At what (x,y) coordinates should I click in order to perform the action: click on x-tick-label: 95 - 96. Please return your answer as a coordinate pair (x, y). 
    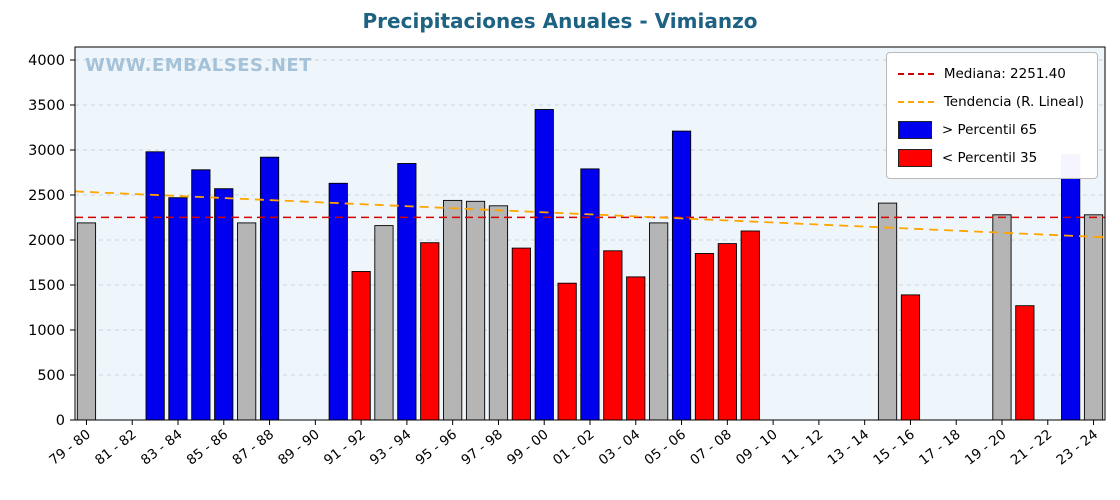
    Looking at the image, I should click on (437, 448).